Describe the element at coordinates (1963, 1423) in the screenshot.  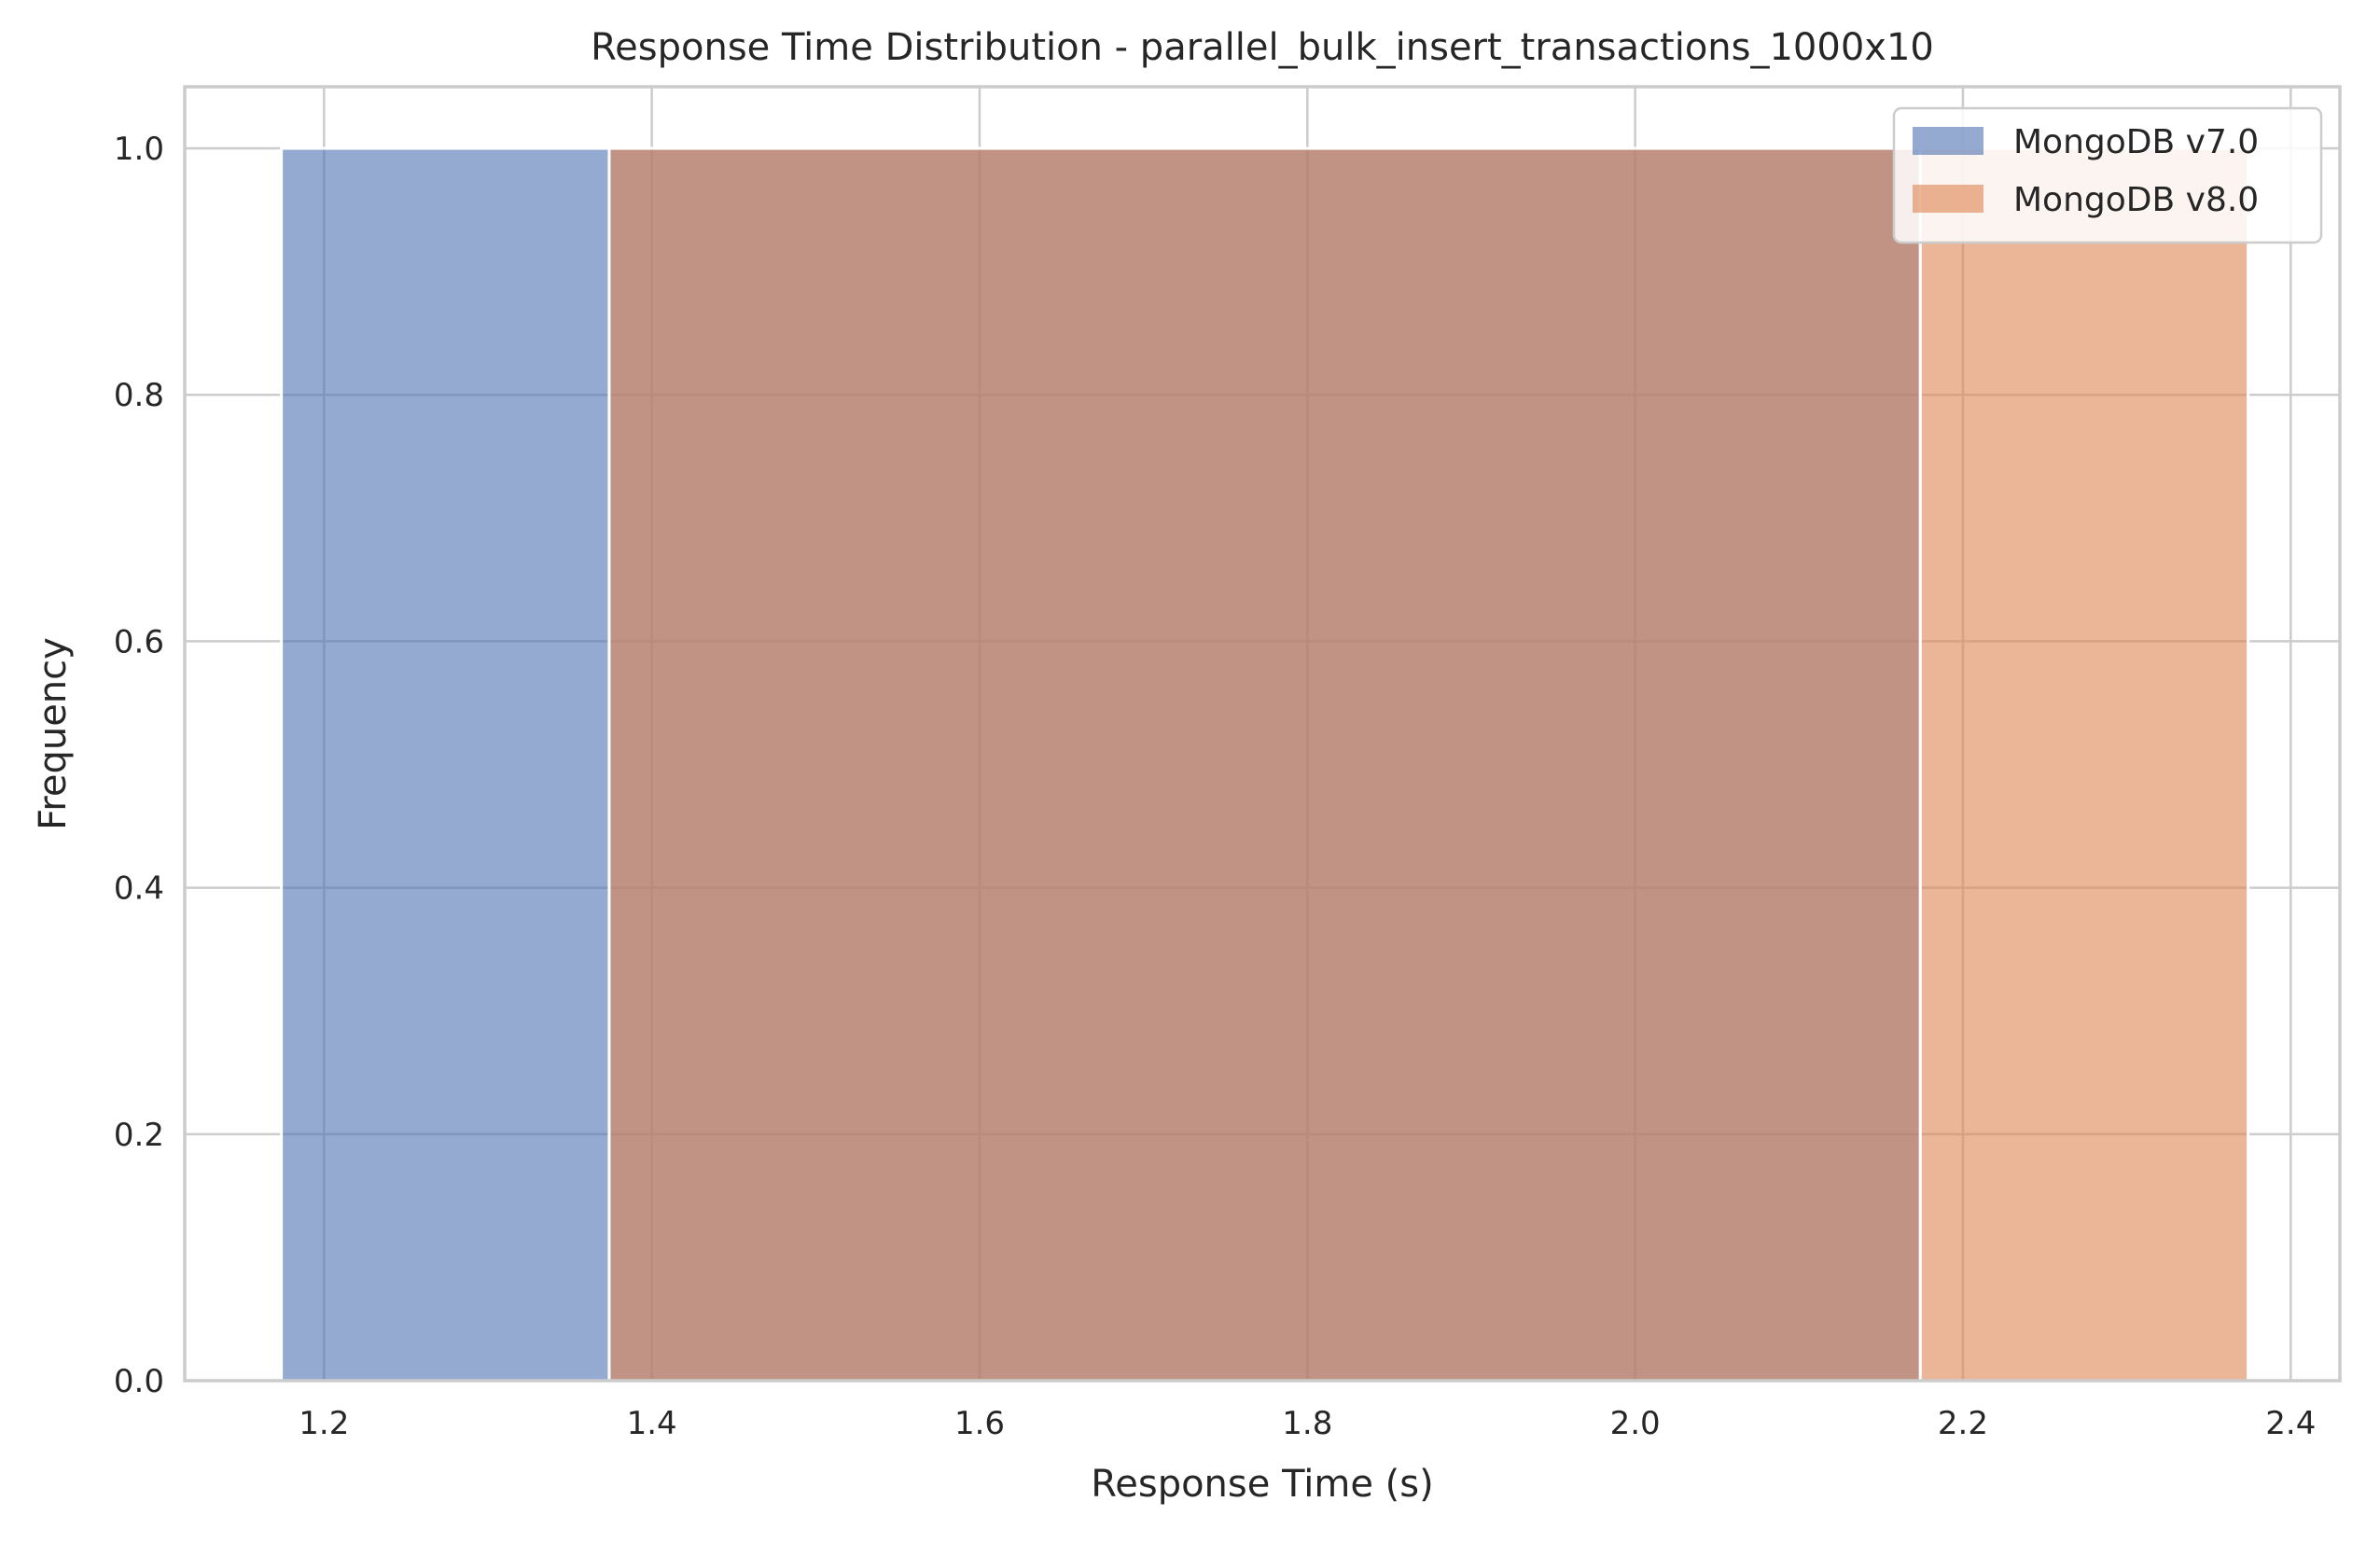
I see `x-tick-label: 2.2` at that location.